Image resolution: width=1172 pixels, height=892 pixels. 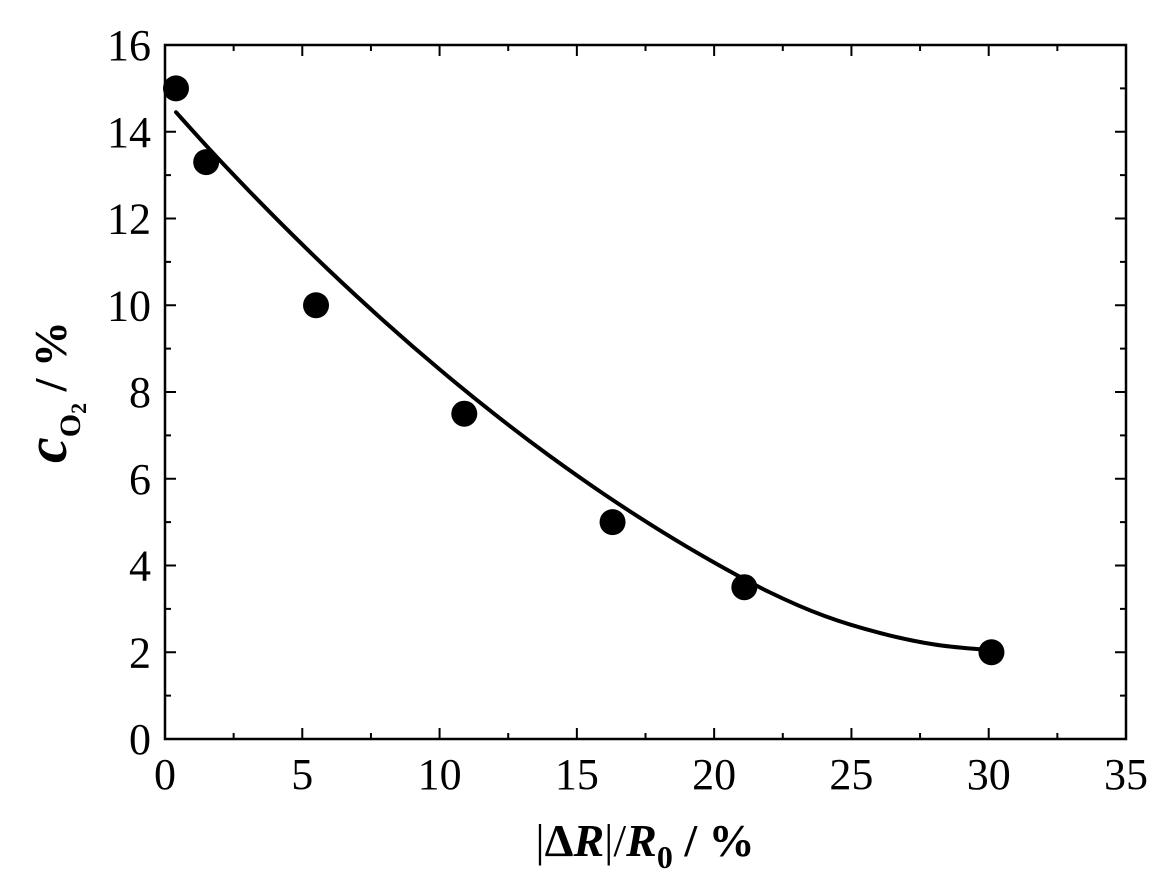 I want to click on x-axis-title-subscript: 0, so click(x=665, y=857).